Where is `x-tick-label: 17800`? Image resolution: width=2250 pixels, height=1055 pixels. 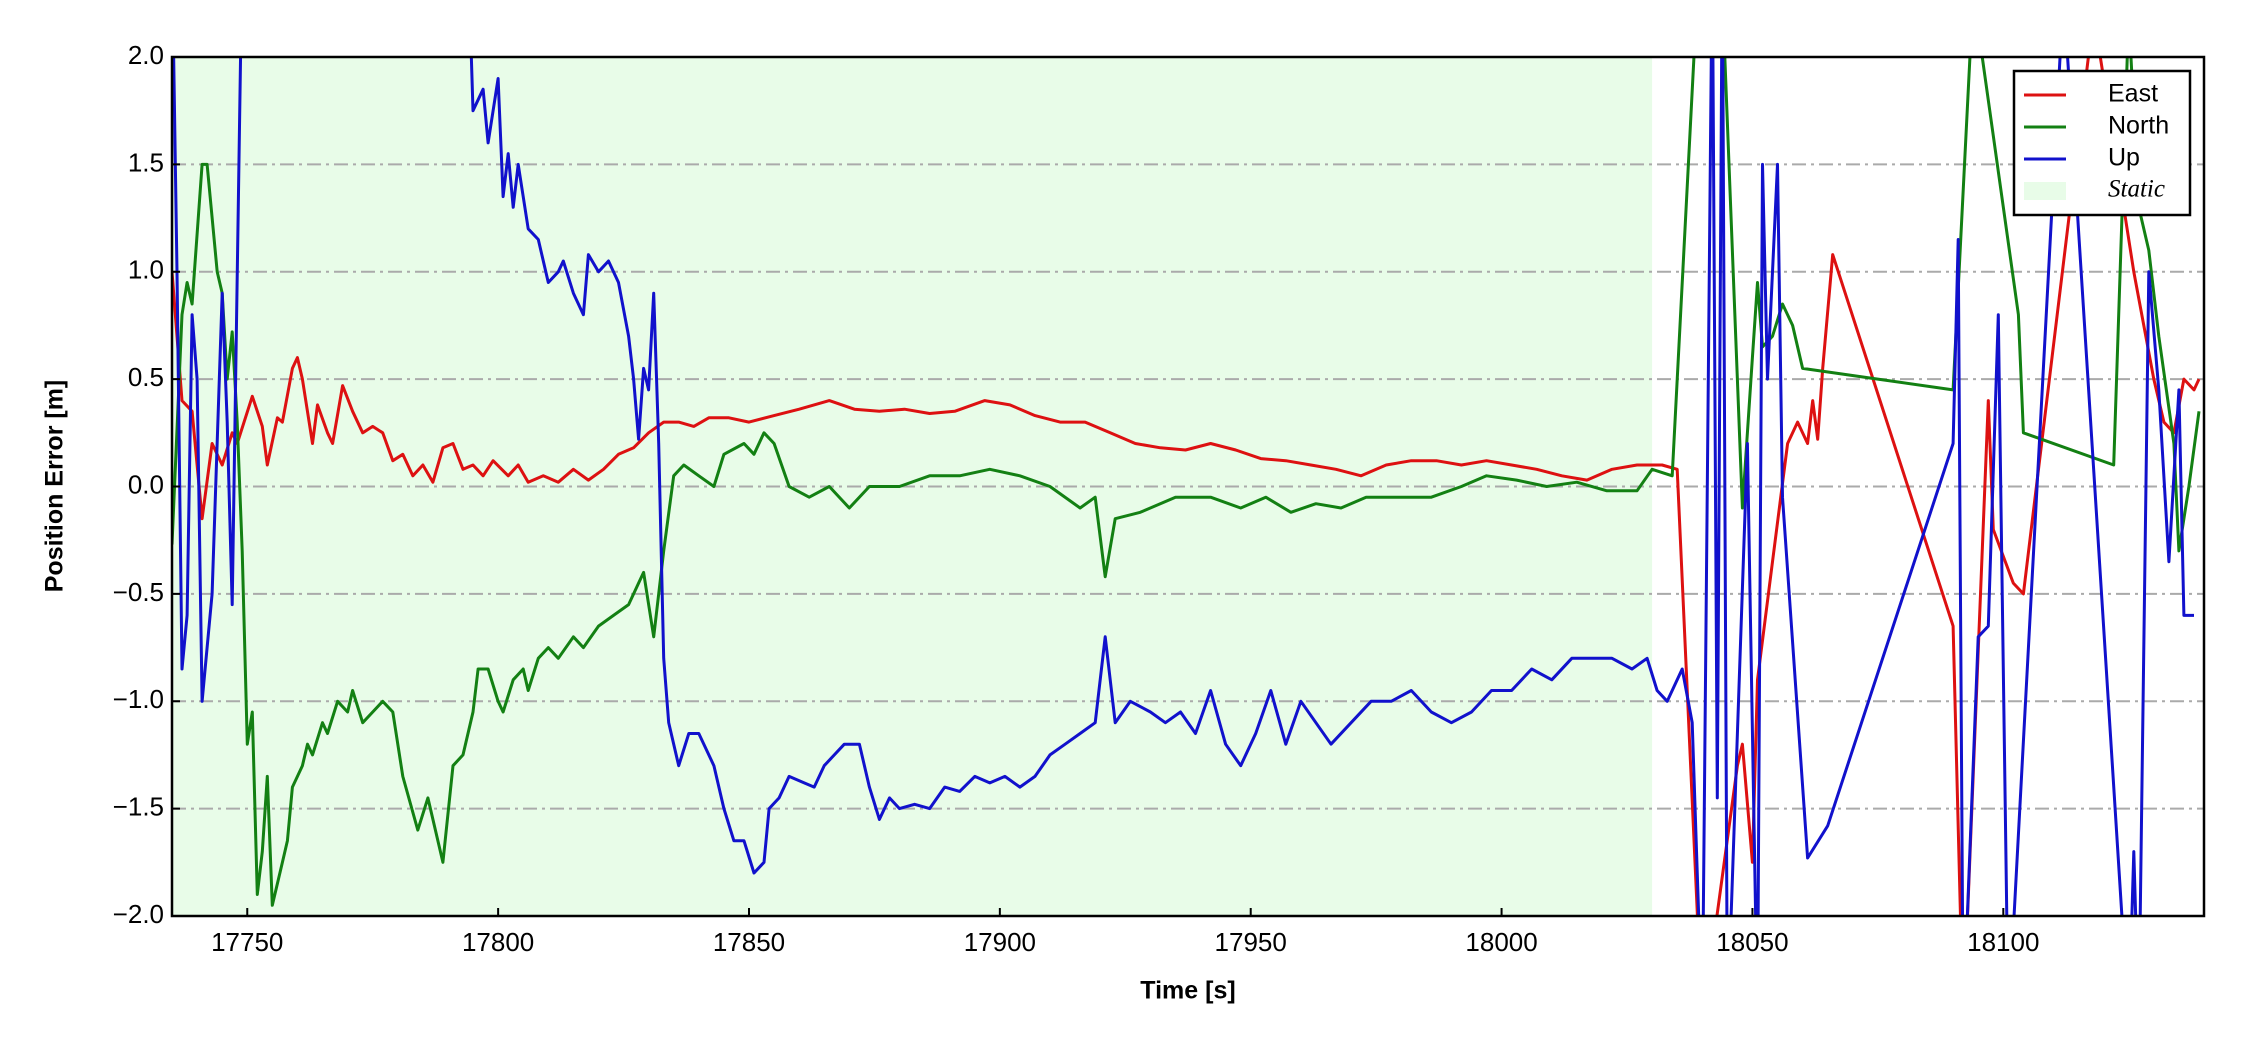
x-tick-label: 17800 is located at coordinates (498, 942).